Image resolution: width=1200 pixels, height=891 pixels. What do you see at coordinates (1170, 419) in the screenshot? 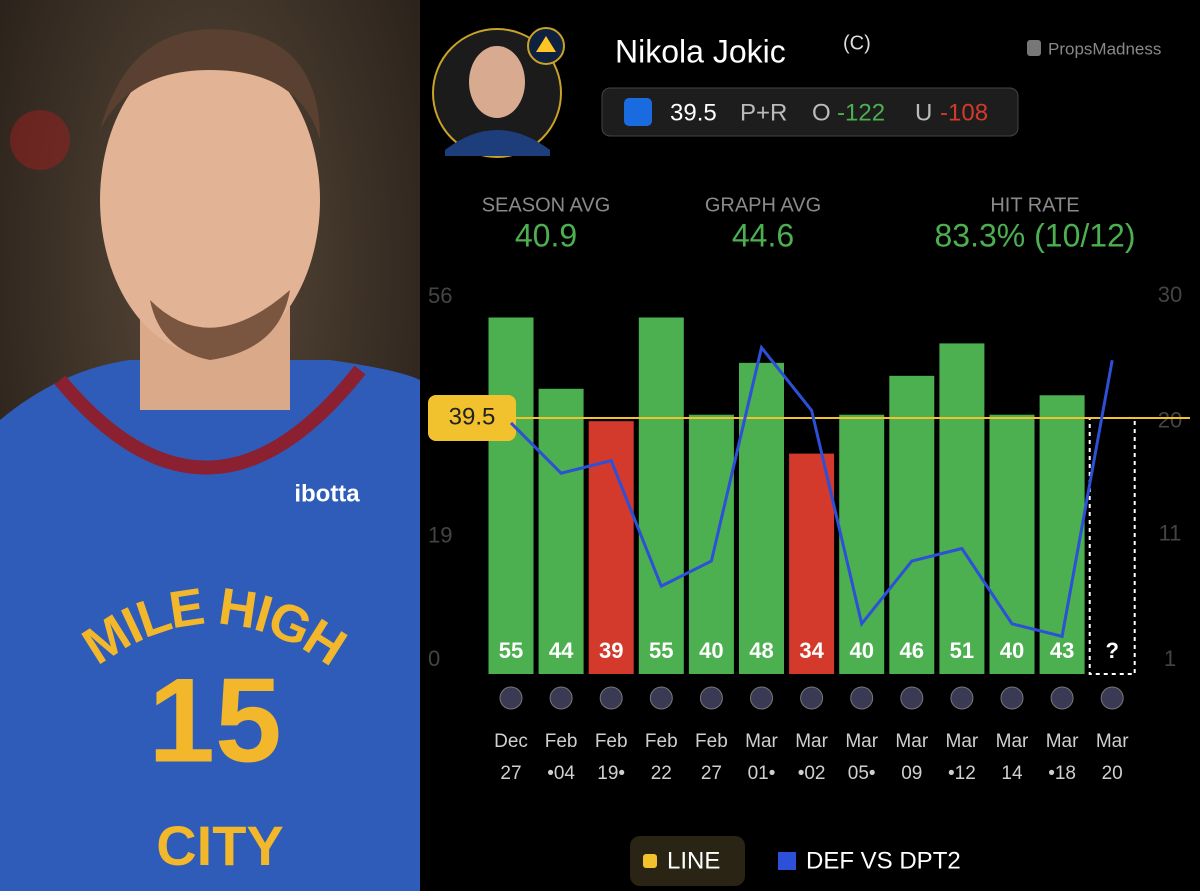
I see `y2-tick-label: 20` at bounding box center [1170, 419].